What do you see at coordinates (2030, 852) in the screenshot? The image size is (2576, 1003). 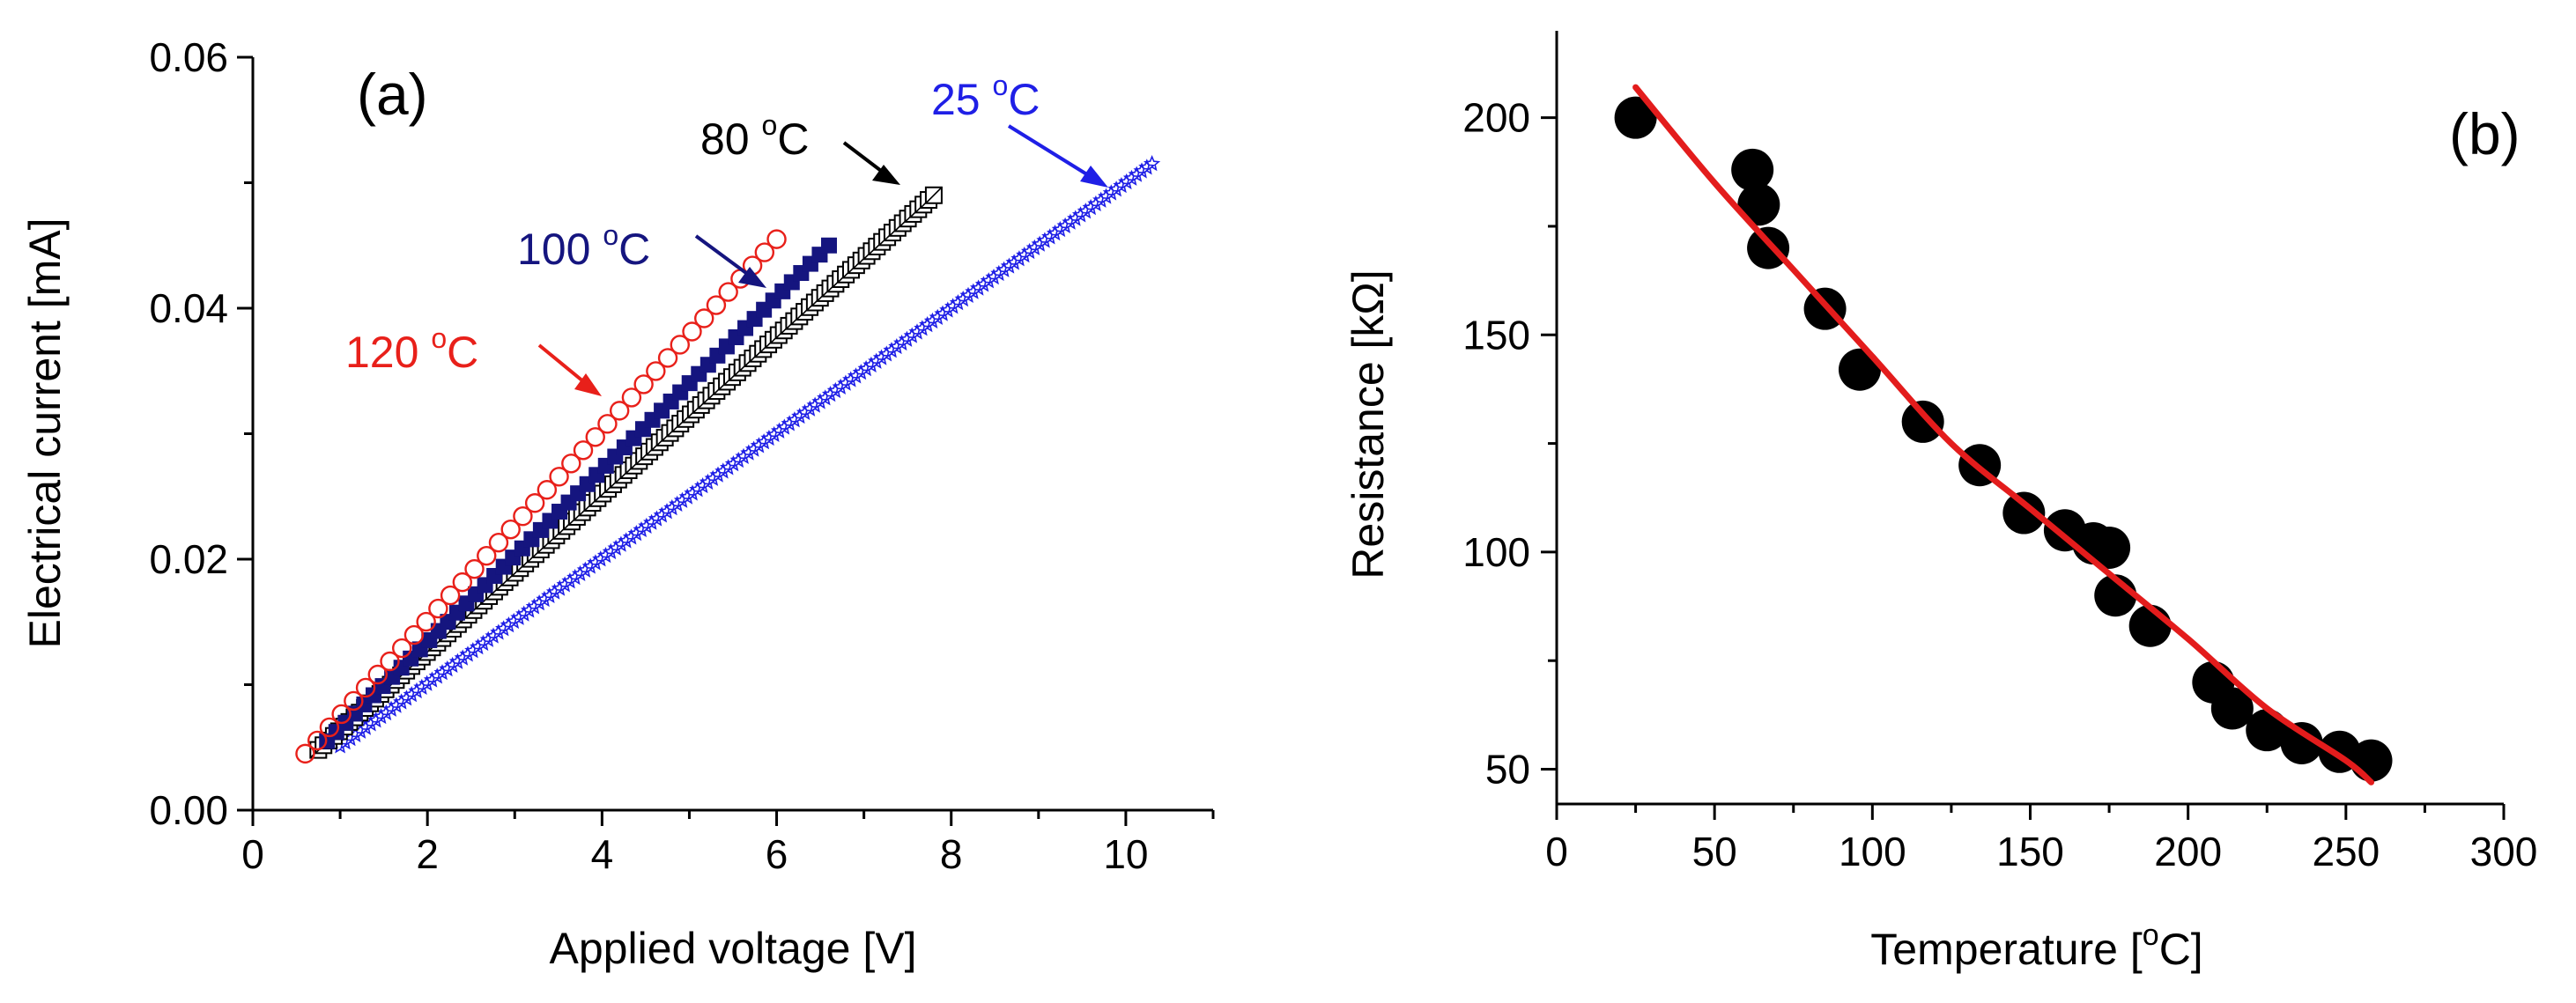 I see `panel-b-x-tick-label: 150` at bounding box center [2030, 852].